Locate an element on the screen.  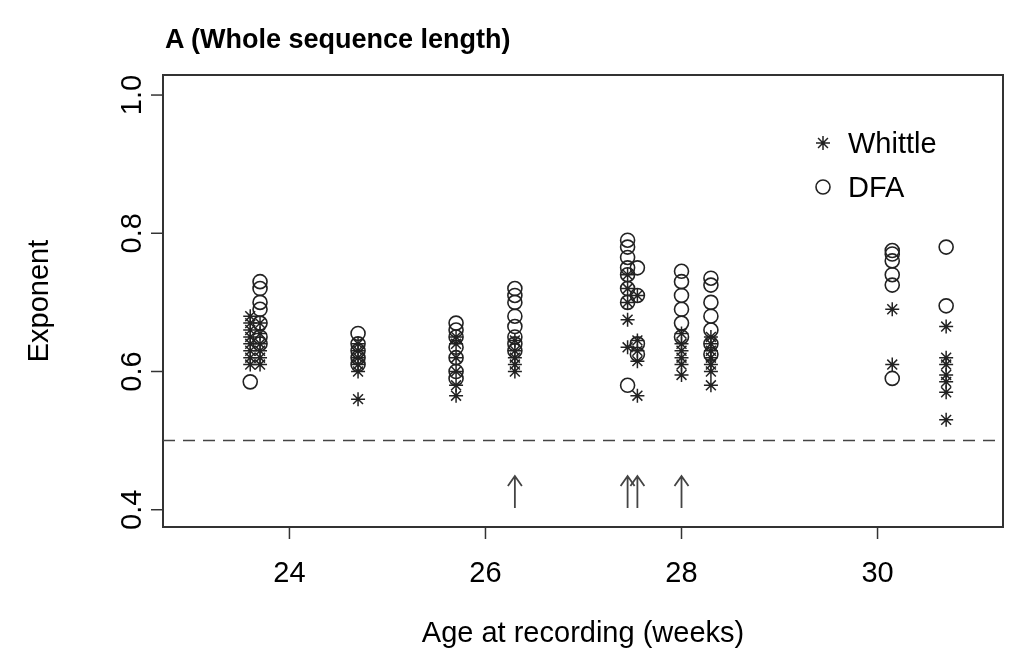
x-tick-label: 28 is located at coordinates (681, 572).